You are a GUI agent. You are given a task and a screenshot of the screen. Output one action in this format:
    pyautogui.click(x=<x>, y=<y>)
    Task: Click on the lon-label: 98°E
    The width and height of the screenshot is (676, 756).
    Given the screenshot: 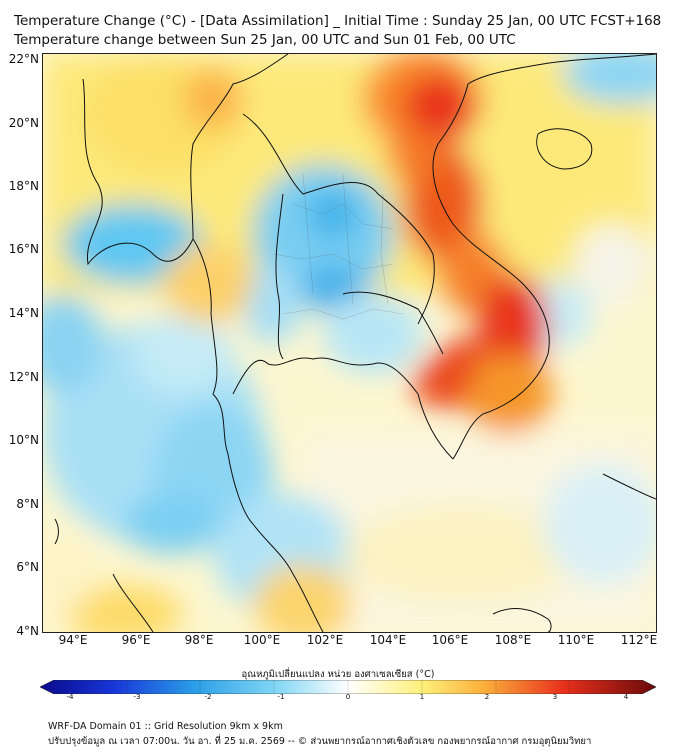 What is the action you would take?
    pyautogui.click(x=199, y=640)
    